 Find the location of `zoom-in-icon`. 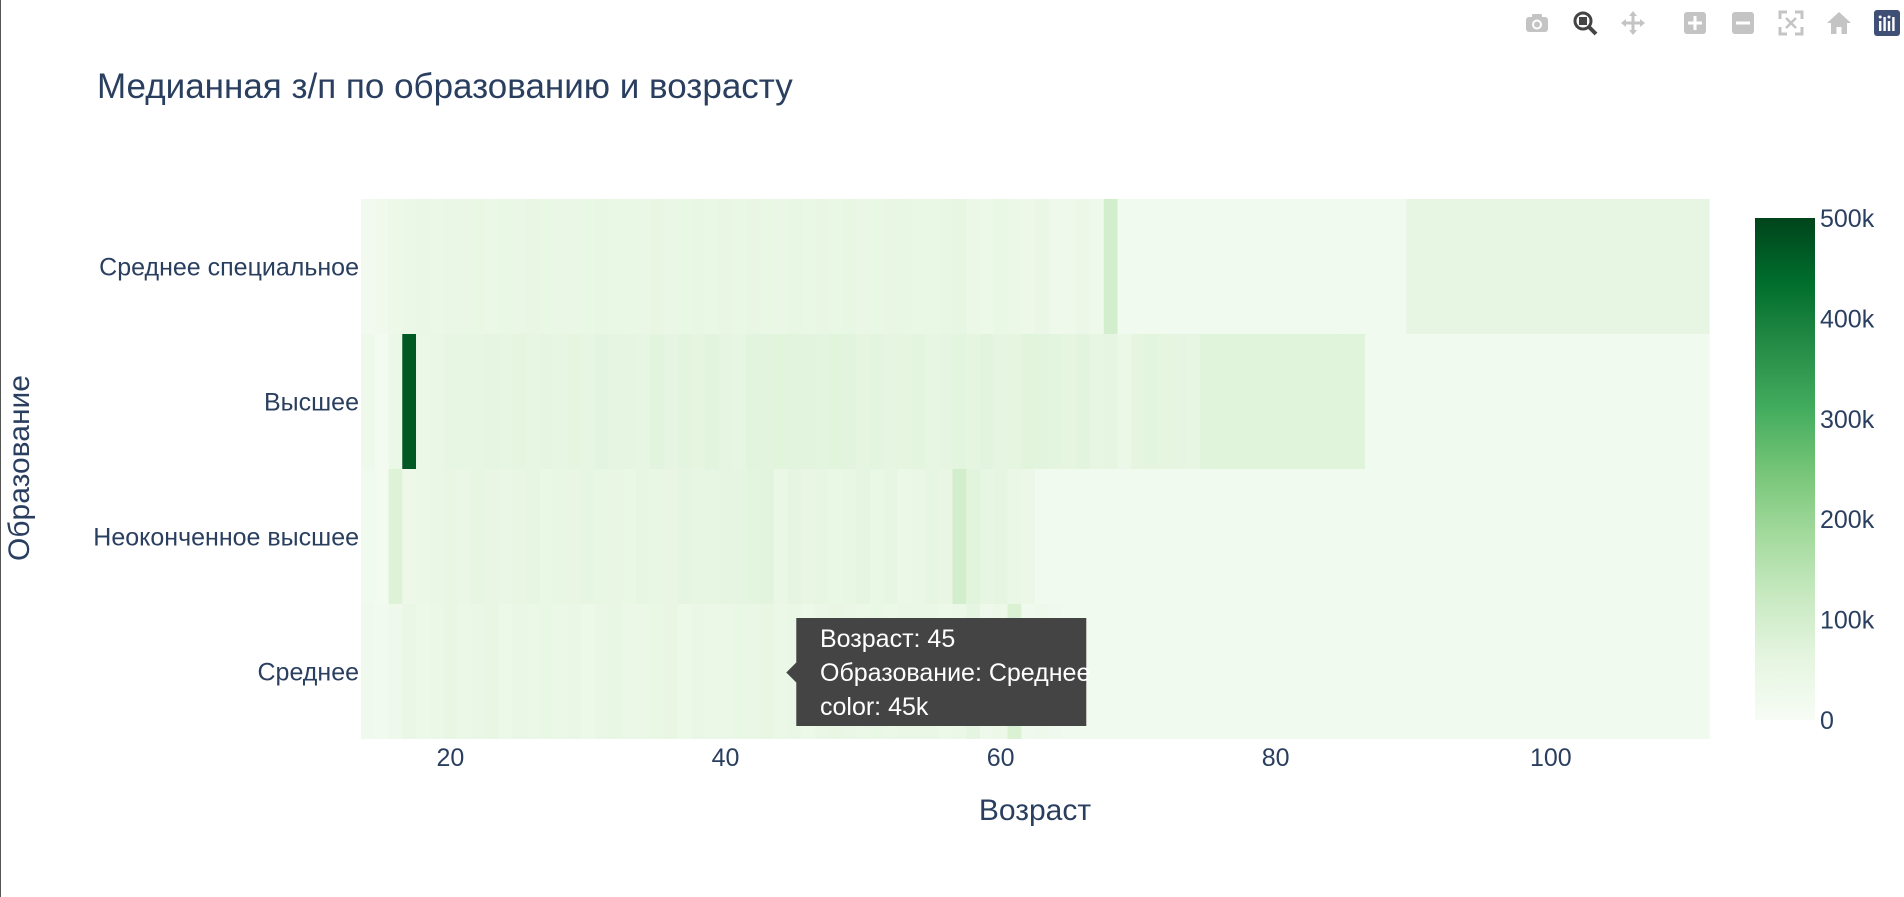

zoom-in-icon is located at coordinates (1695, 23).